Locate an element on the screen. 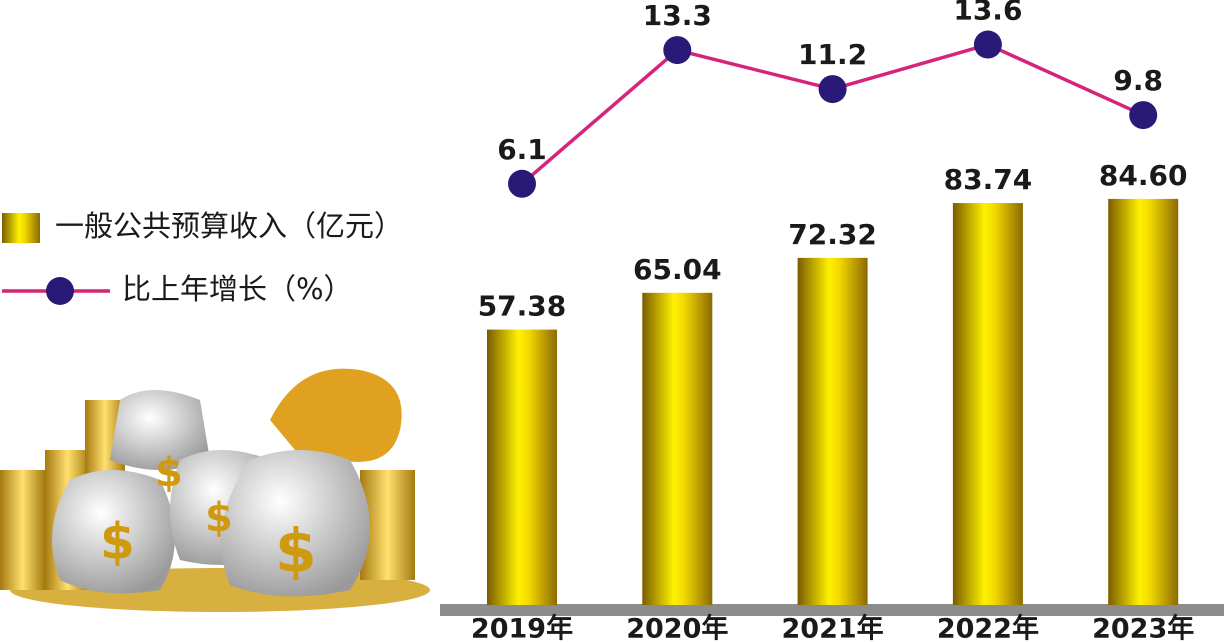 The image size is (1224, 642). data-label: 11.2 is located at coordinates (832, 54).